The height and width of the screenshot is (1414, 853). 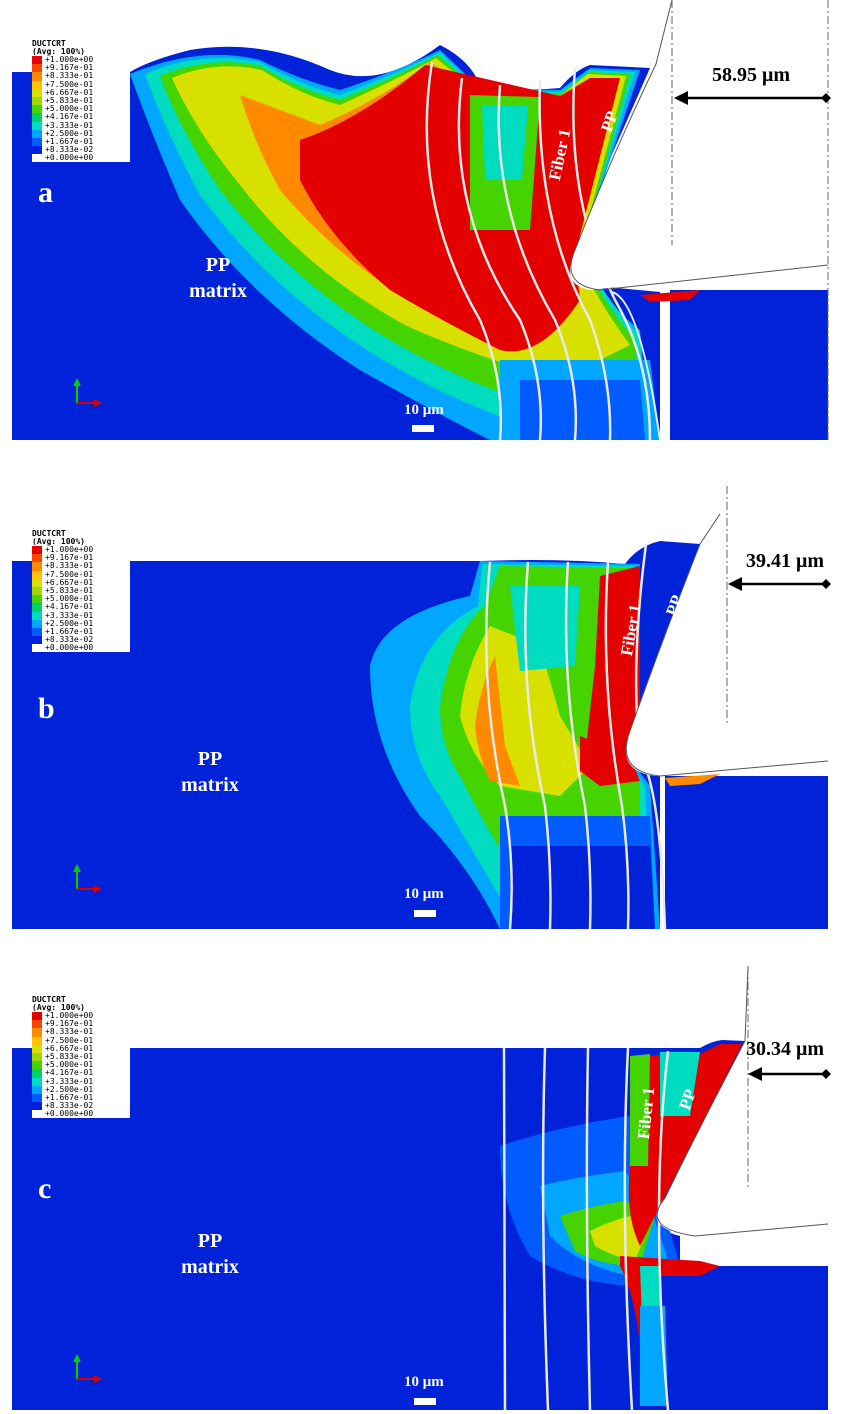 What do you see at coordinates (785, 1049) in the screenshot?
I see `distance-label: 30.34 μm` at bounding box center [785, 1049].